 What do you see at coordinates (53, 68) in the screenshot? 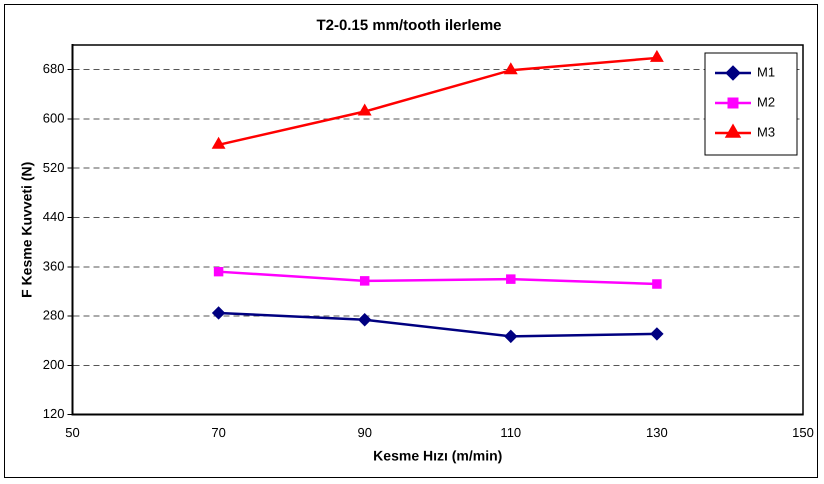
I see `y-tick-label: 680` at bounding box center [53, 68].